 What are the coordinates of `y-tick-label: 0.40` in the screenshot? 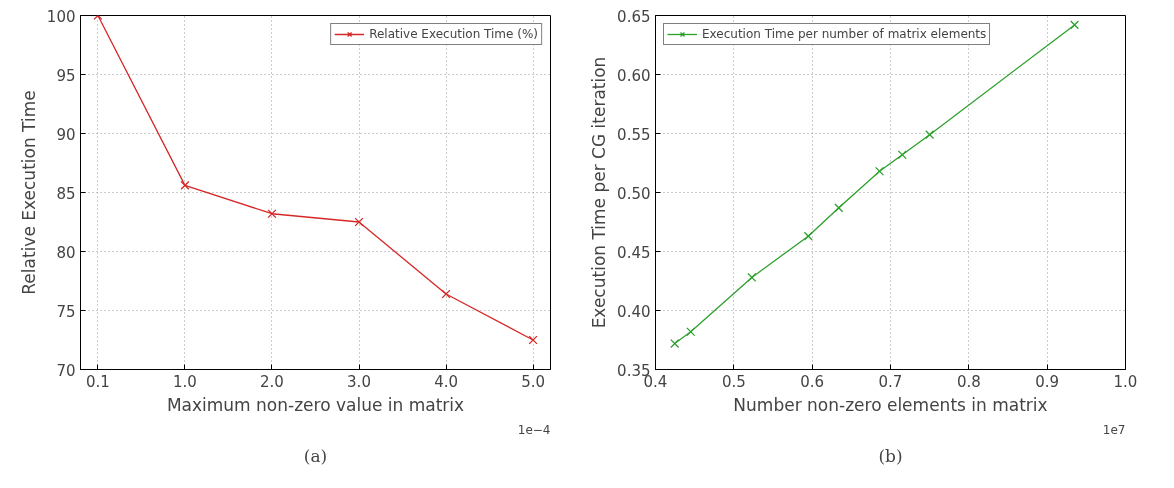 It's located at (634, 311).